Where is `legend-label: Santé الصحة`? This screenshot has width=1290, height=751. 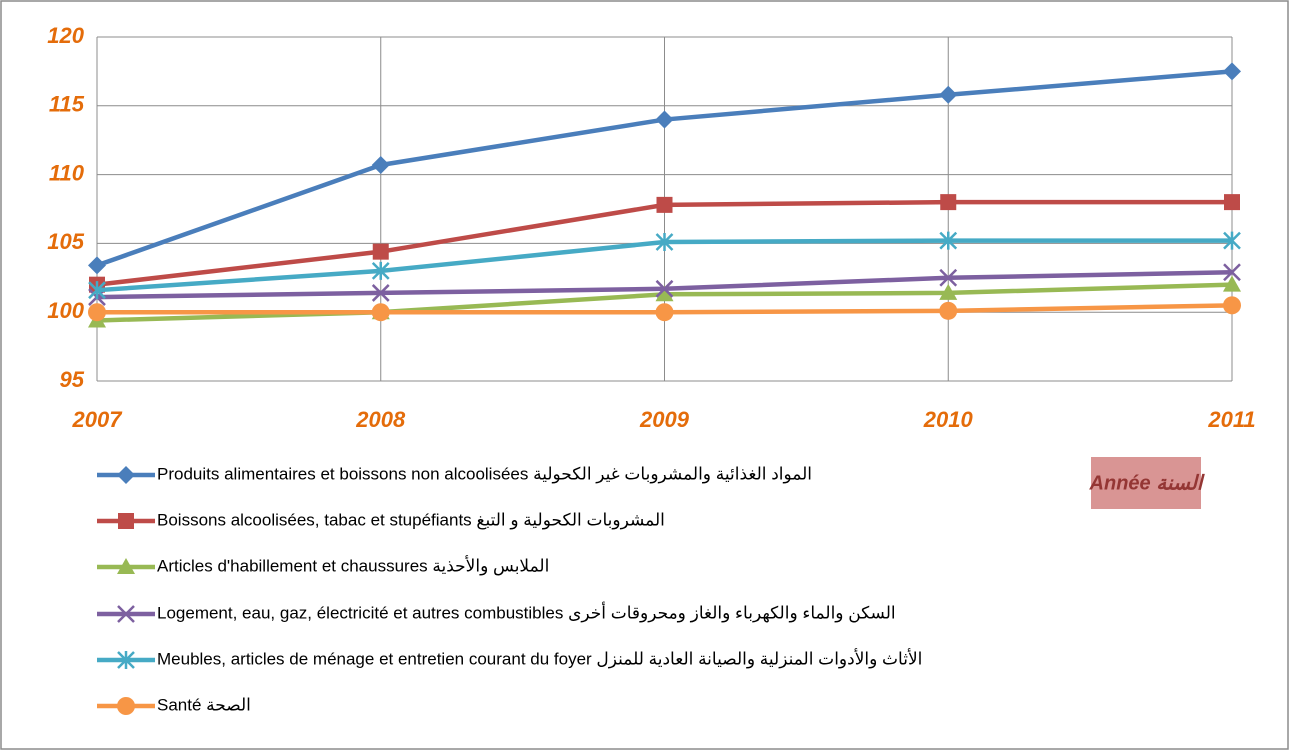 legend-label: Santé الصحة is located at coordinates (204, 704).